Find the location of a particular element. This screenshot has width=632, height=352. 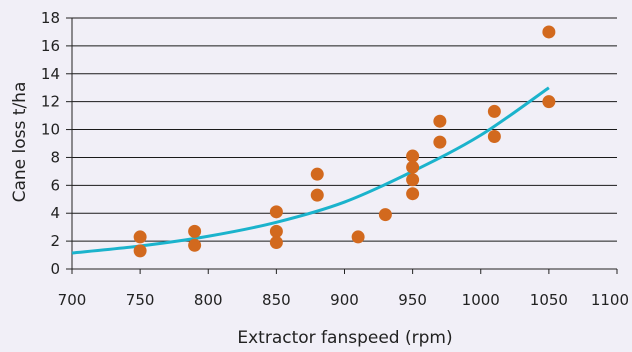

y-tick-18: 18 is located at coordinates (50, 18).